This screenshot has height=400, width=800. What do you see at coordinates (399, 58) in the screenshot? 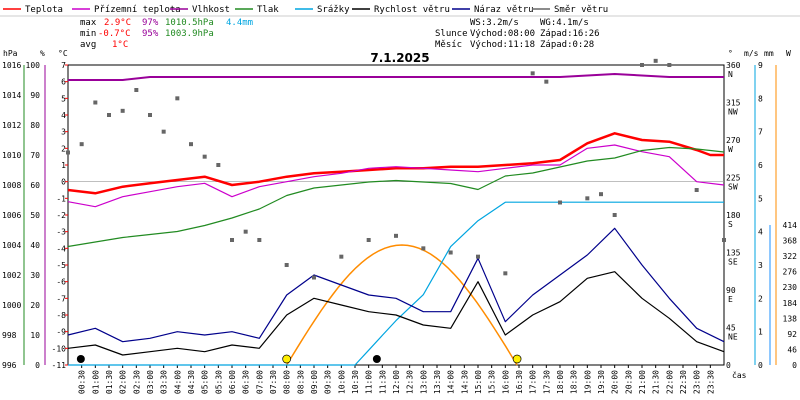
I see `chart-title: 7.1.2025` at bounding box center [399, 58].